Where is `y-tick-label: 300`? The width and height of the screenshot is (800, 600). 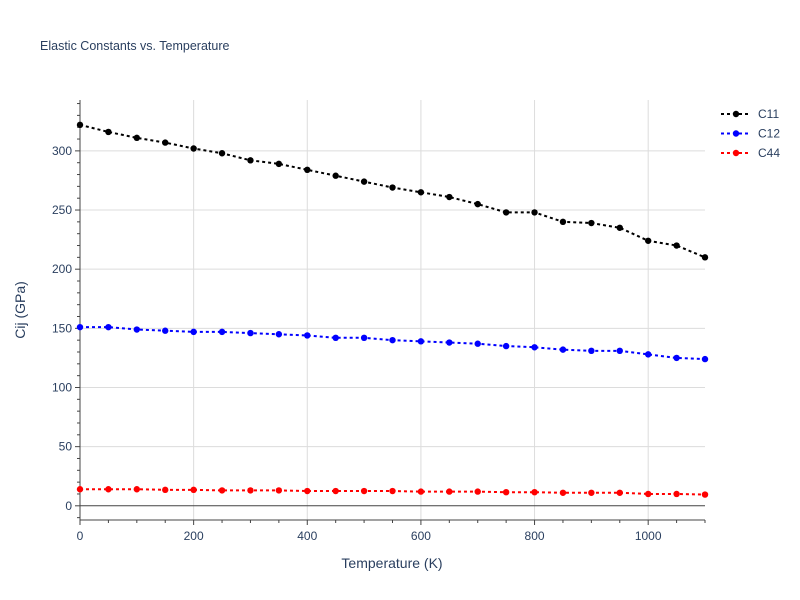 y-tick-label: 300 is located at coordinates (62, 151).